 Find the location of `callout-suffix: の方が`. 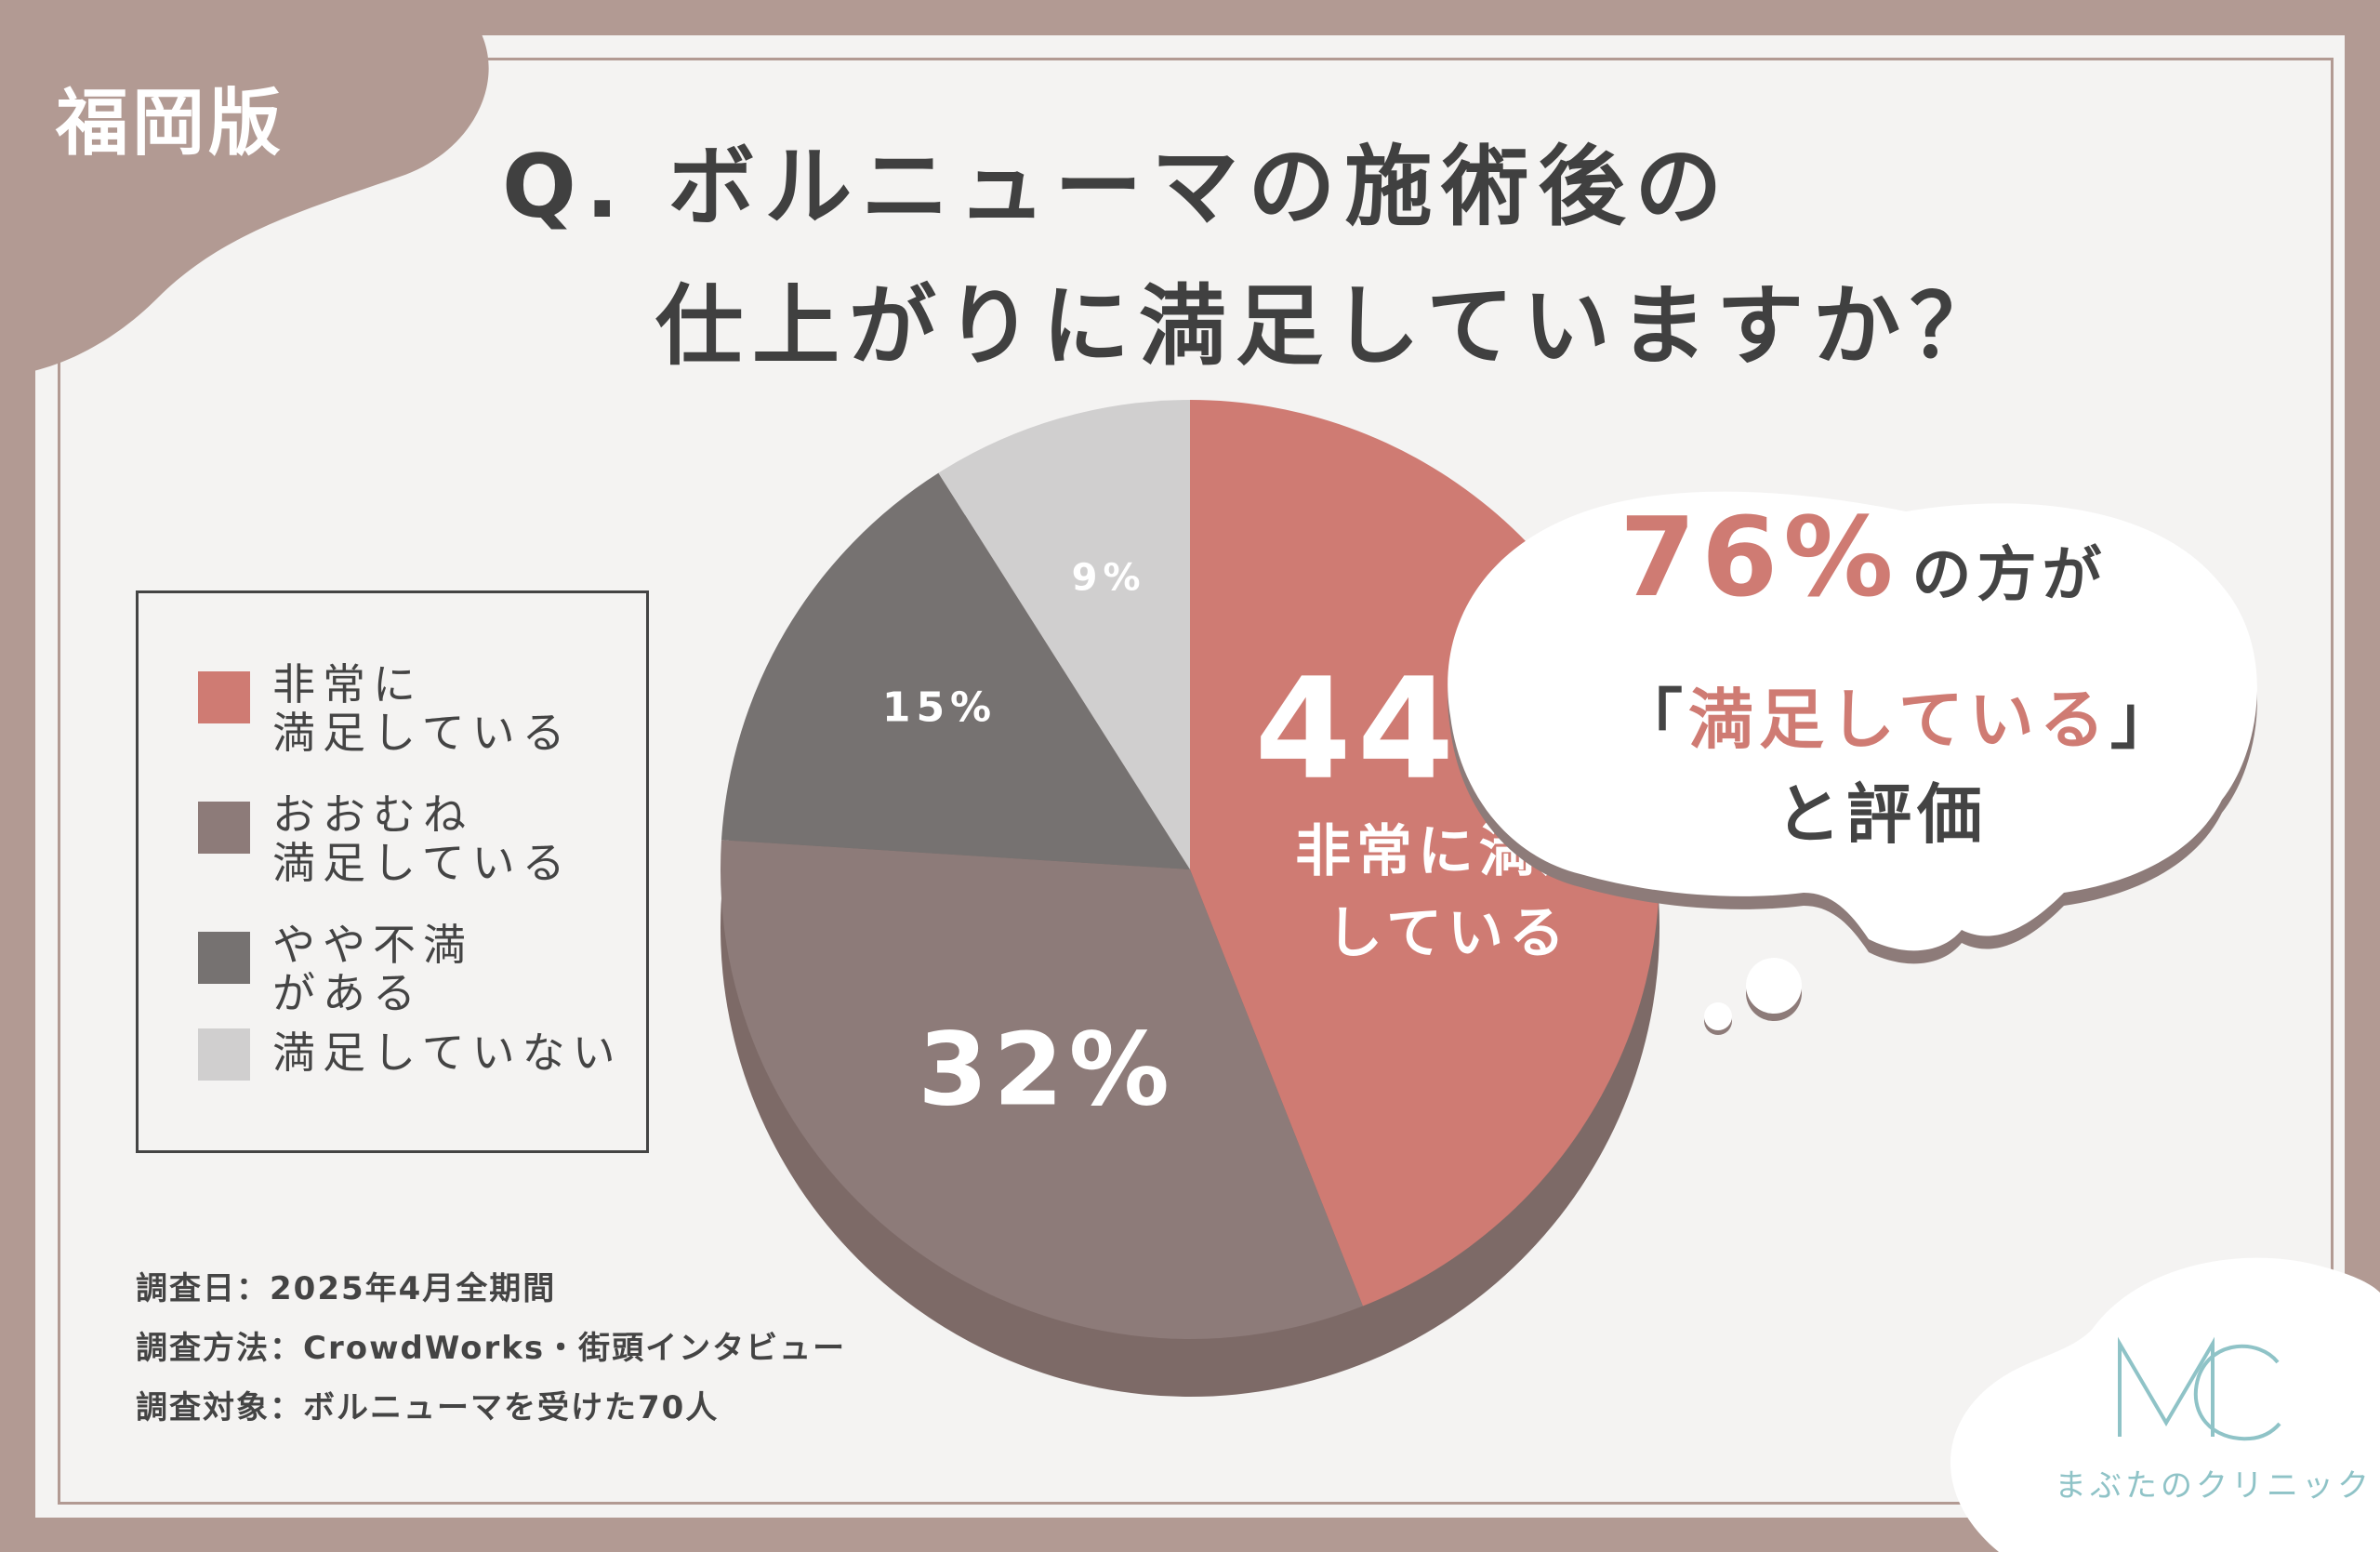

callout-suffix: の方が is located at coordinates (2009, 575).